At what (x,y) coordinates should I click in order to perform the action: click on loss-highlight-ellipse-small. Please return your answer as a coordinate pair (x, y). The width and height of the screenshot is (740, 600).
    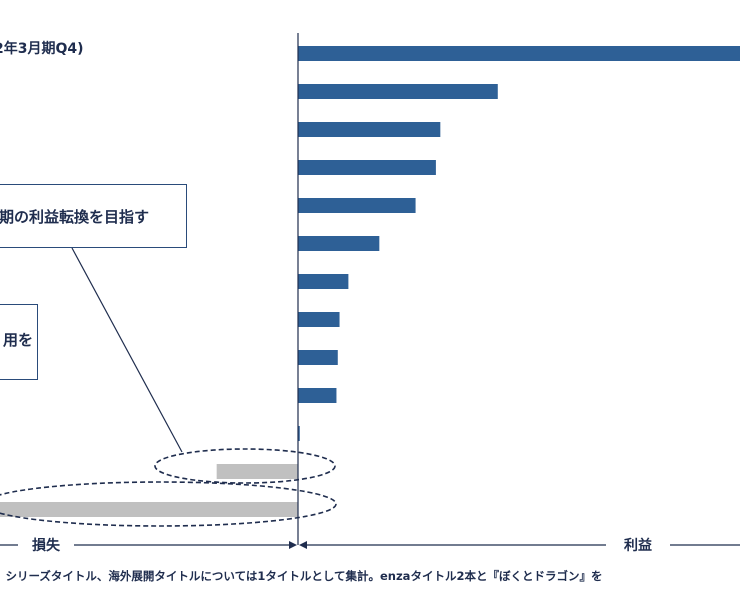
    Looking at the image, I should click on (245, 466).